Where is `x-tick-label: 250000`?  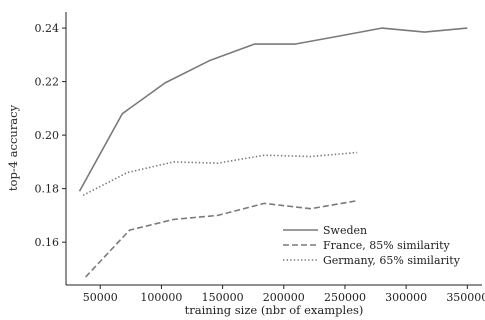 x-tick-label: 250000 is located at coordinates (345, 297).